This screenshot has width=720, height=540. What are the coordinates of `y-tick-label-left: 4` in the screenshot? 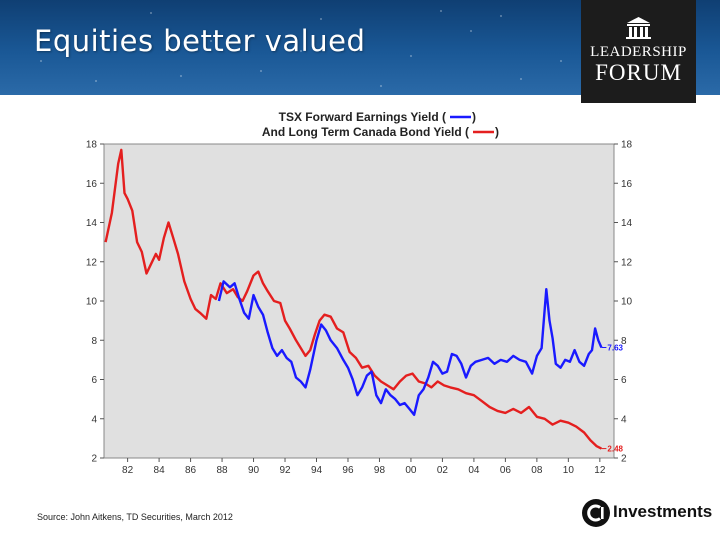 It's located at (94, 419).